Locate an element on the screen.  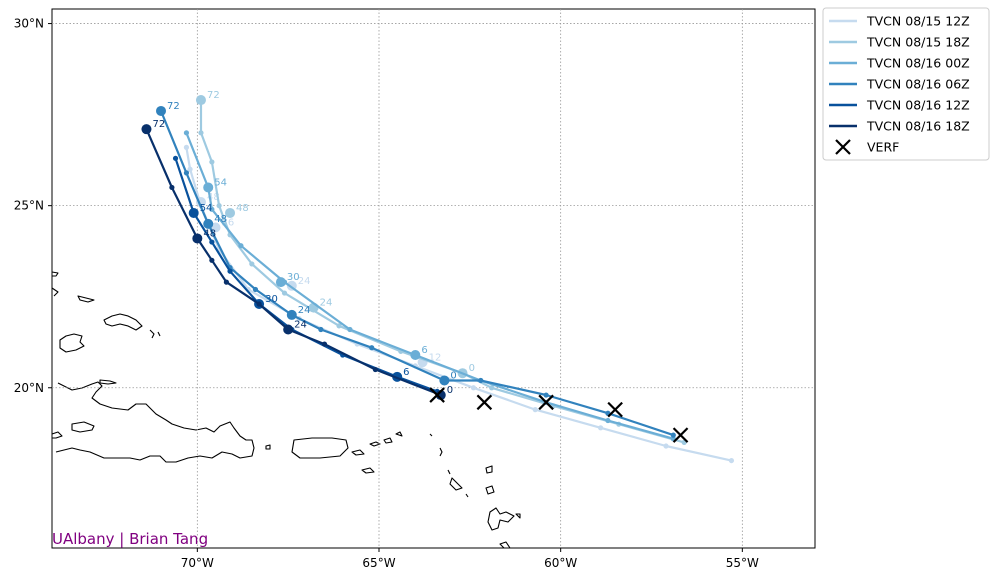
guadeloupe is located at coordinates (501, 519).